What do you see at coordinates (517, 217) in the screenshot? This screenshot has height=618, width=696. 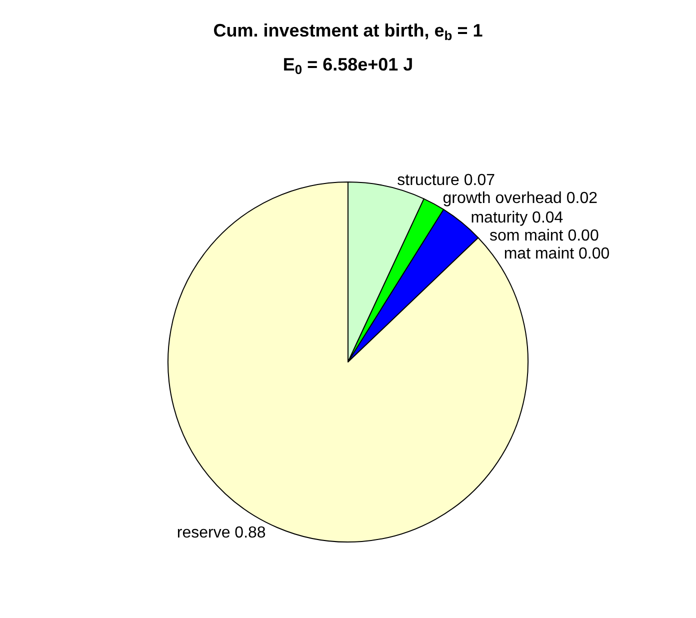 I see `slice-label: maturity 0.04` at bounding box center [517, 217].